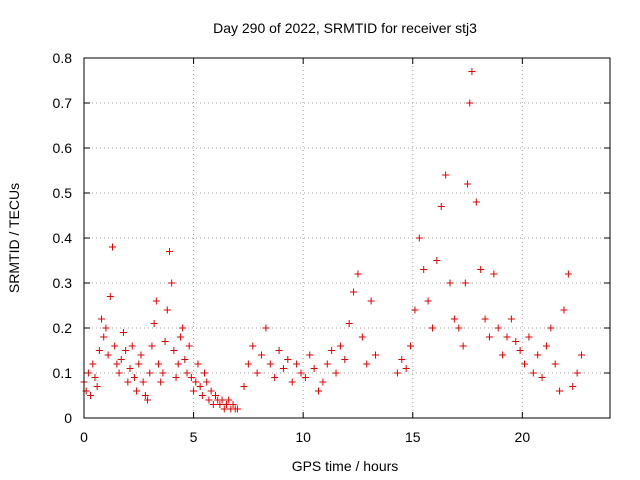 Image resolution: width=640 pixels, height=480 pixels. Describe the element at coordinates (523, 437) in the screenshot. I see `x-tick-label: 20` at that location.